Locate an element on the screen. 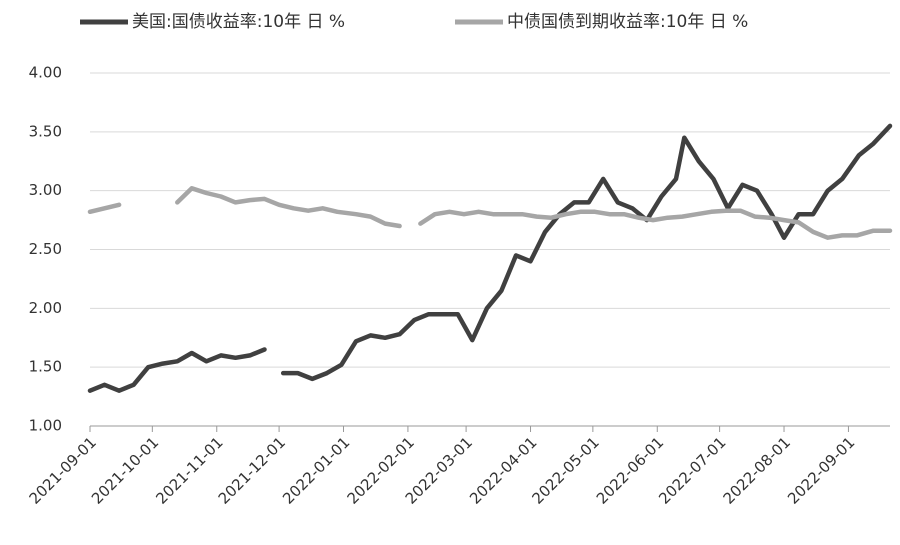 The width and height of the screenshot is (900, 545). legend-label: 美国:国债收益率:10年 日 % is located at coordinates (238, 22).